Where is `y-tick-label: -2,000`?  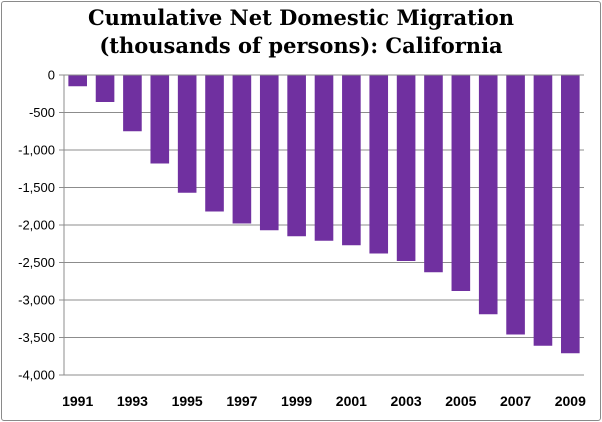 y-tick-label: -2,000 is located at coordinates (36, 225).